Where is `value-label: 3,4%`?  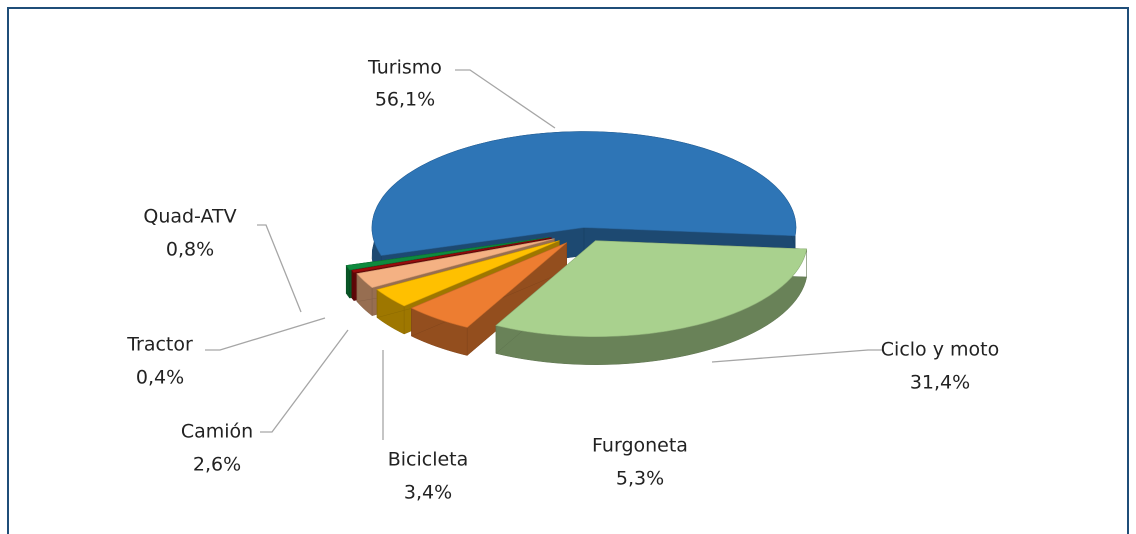 value-label: 3,4% is located at coordinates (428, 493).